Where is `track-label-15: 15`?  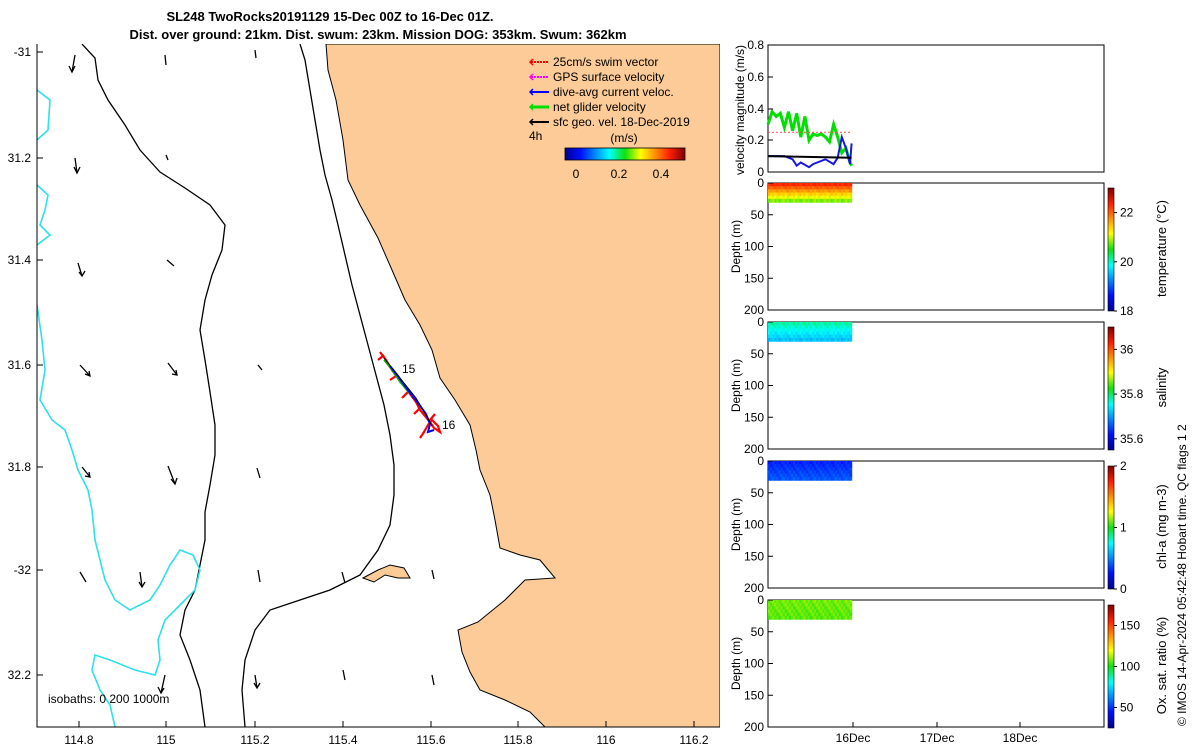 track-label-15: 15 is located at coordinates (409, 369).